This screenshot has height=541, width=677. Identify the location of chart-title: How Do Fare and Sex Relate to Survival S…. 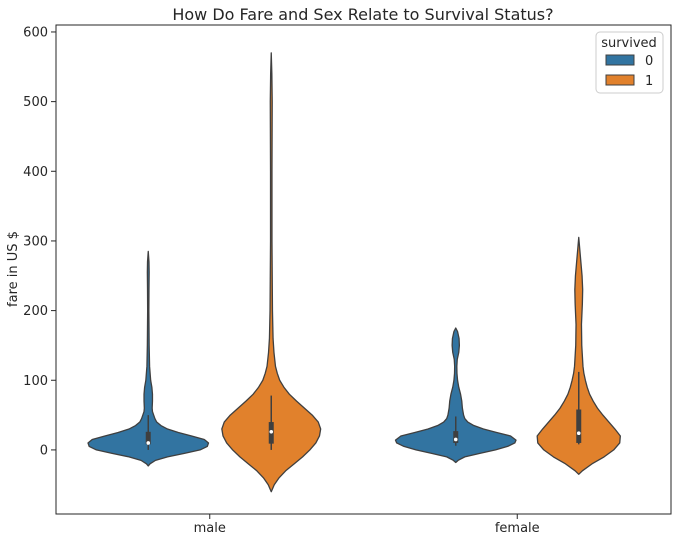
(362, 14).